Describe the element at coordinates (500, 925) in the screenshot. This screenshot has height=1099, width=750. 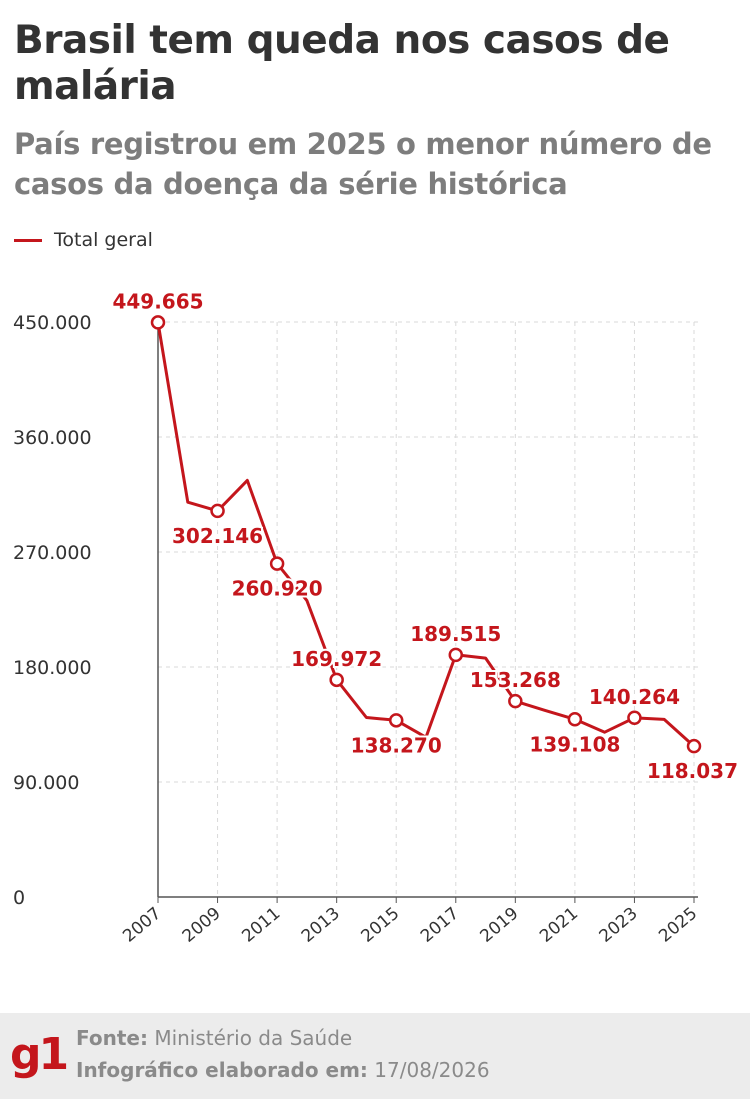
I see `x-tick-label: 2019` at that location.